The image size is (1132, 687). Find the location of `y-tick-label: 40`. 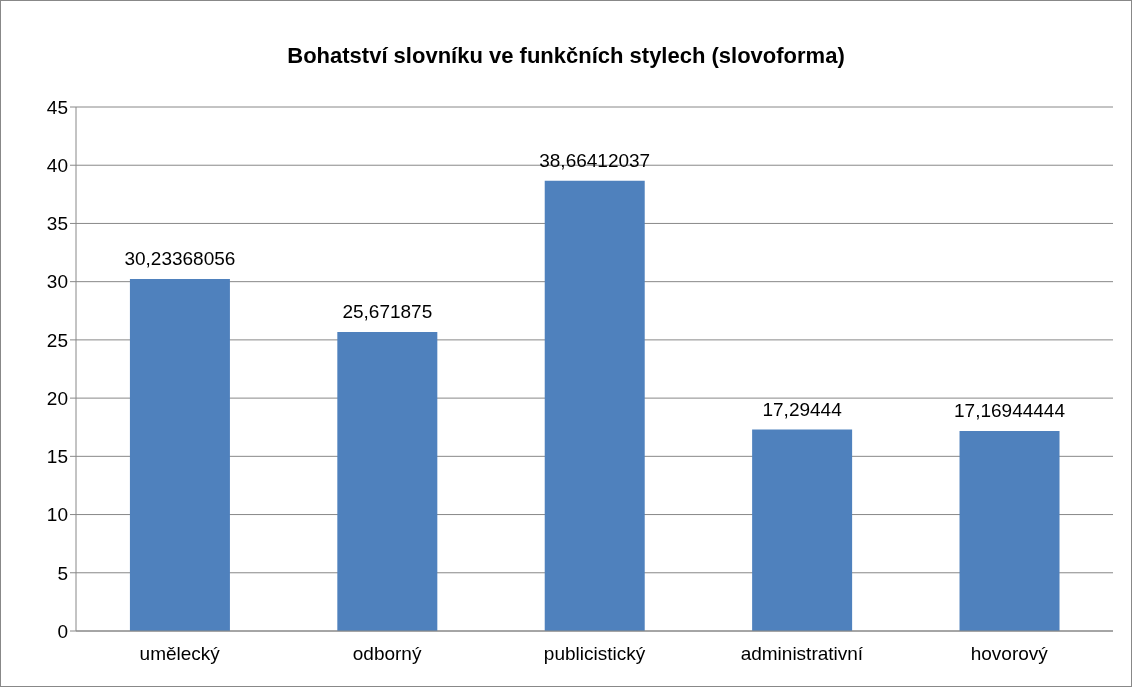

y-tick-label: 40 is located at coordinates (57, 165).